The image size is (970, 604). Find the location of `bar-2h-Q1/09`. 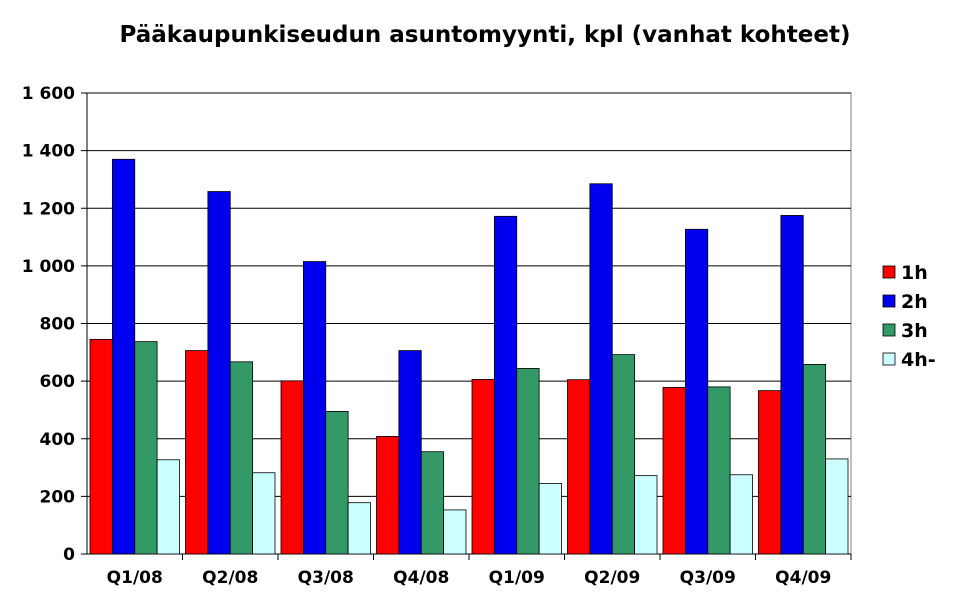

bar-2h-Q1/09 is located at coordinates (505, 385).